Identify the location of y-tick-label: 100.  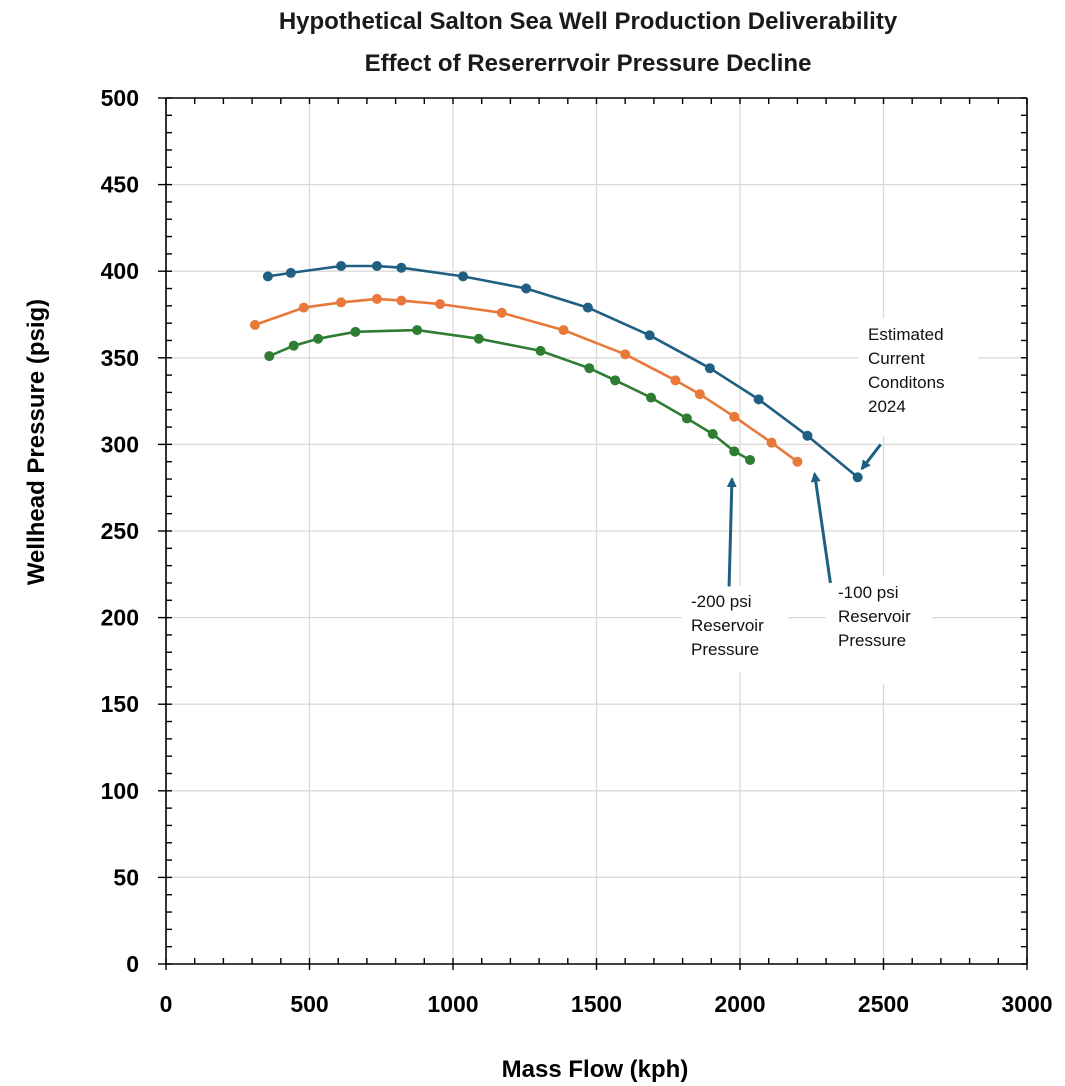
(120, 791).